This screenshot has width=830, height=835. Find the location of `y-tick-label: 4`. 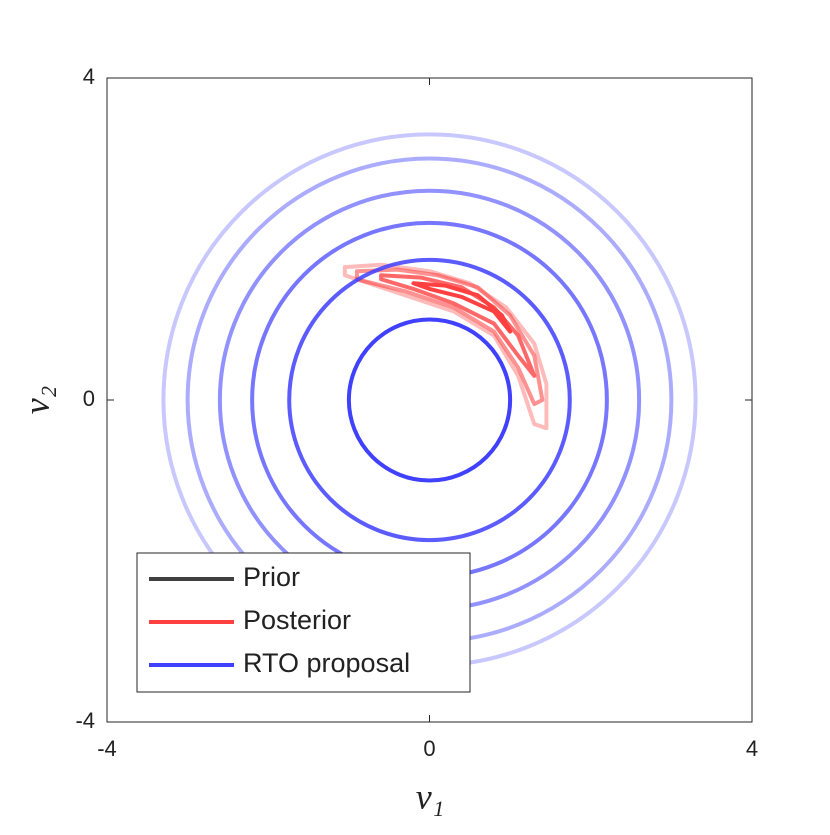

y-tick-label: 4 is located at coordinates (89, 76).